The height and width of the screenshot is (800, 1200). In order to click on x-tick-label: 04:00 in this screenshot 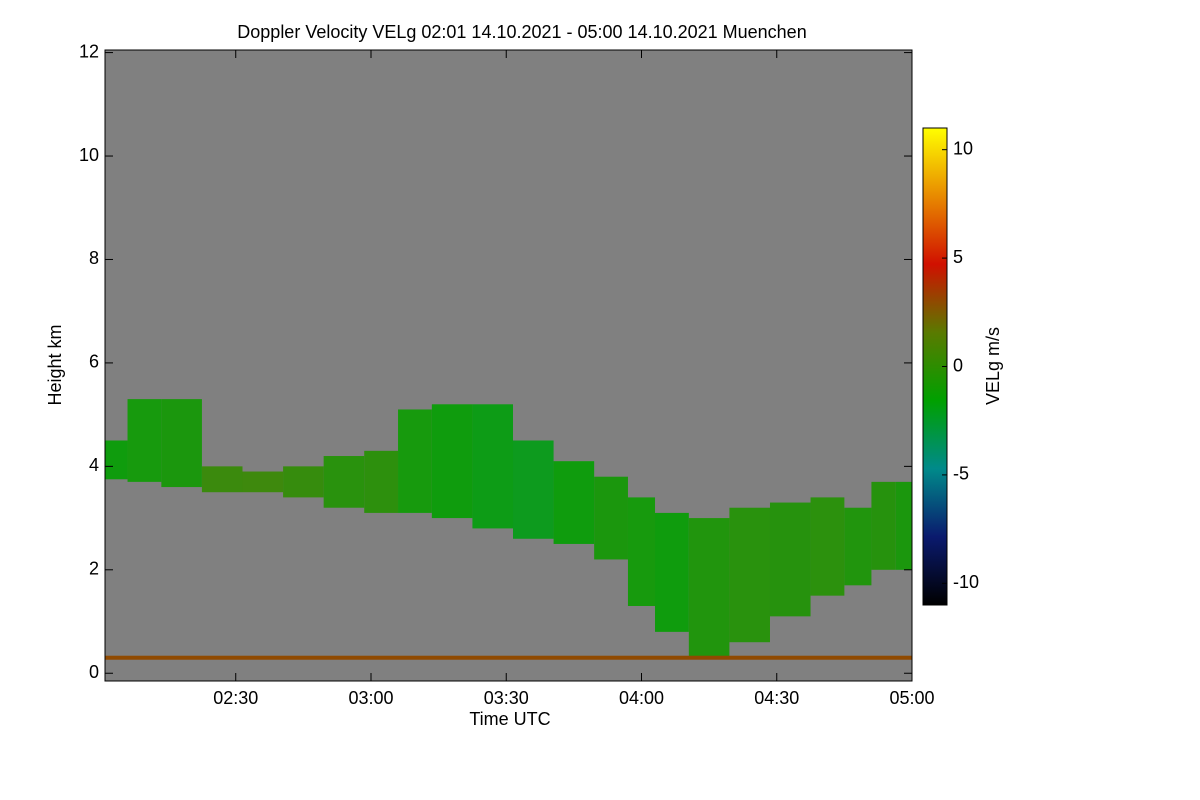, I will do `click(641, 698)`.